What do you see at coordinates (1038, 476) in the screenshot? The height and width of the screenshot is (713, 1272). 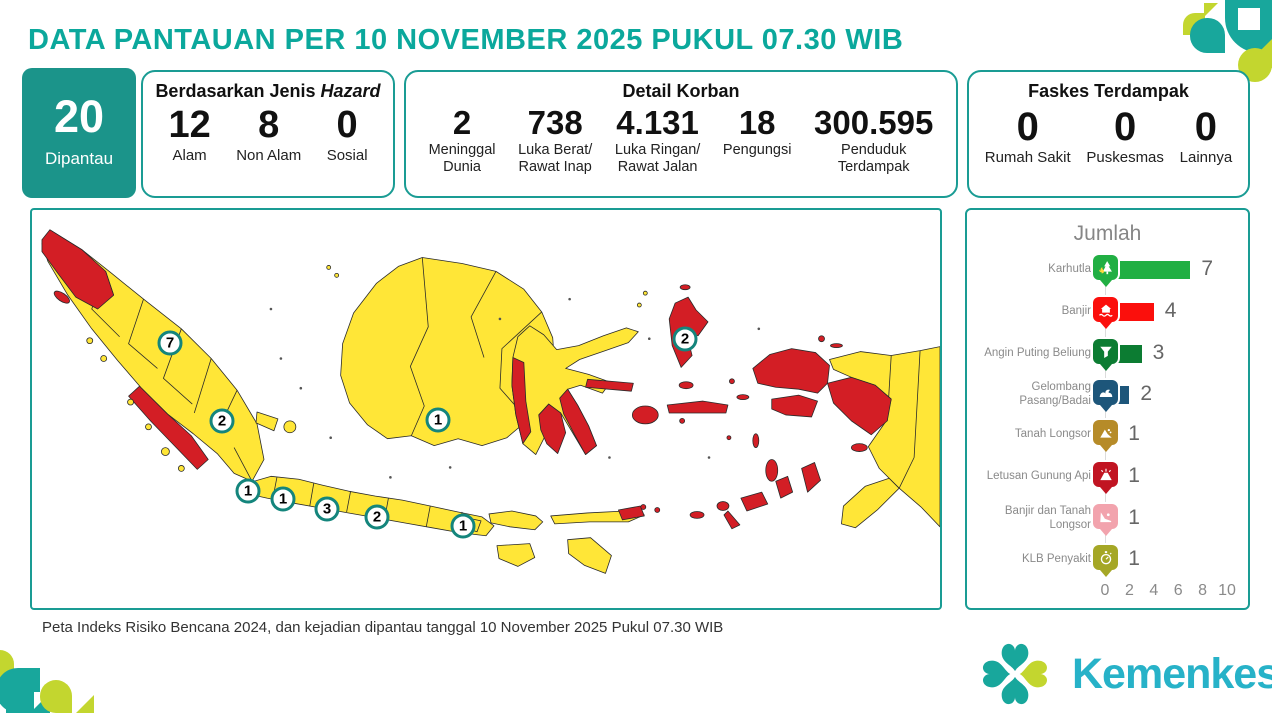 I see `chart-category-label: Letusan Gunung Api` at bounding box center [1038, 476].